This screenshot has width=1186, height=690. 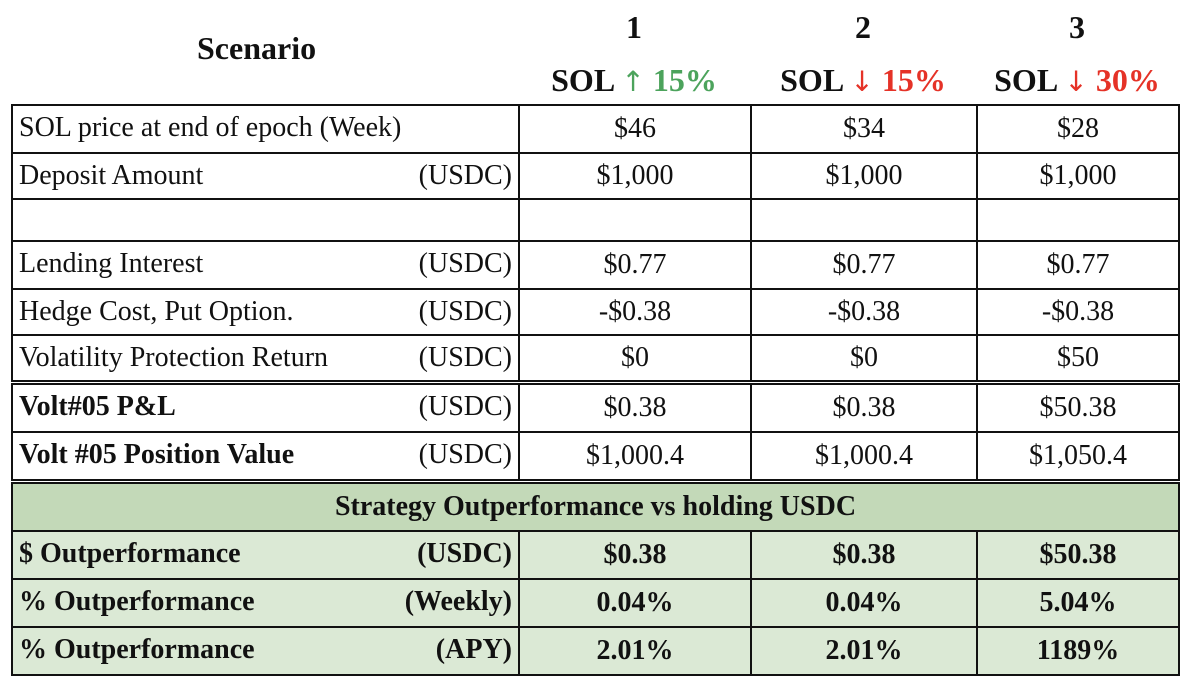 I want to click on row-label-cell: Volatility Protection Return (USDC), so click(x=265, y=359).